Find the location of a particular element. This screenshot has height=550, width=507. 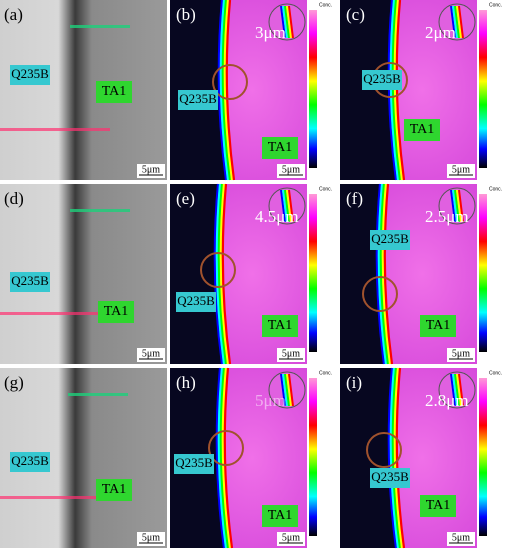

panel-label: (g) is located at coordinates (14, 382).